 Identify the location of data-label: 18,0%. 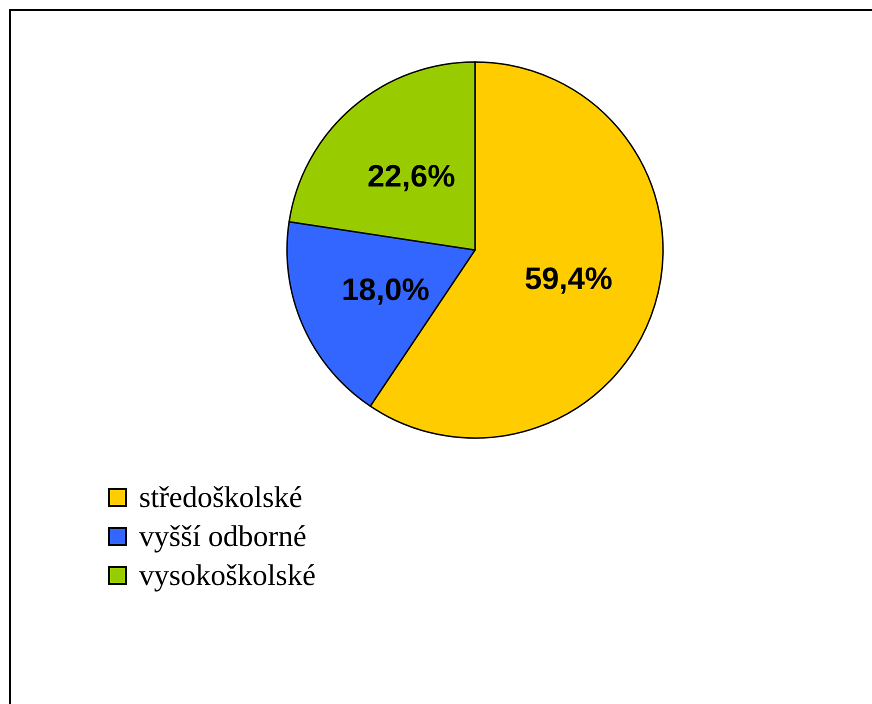
(386, 289).